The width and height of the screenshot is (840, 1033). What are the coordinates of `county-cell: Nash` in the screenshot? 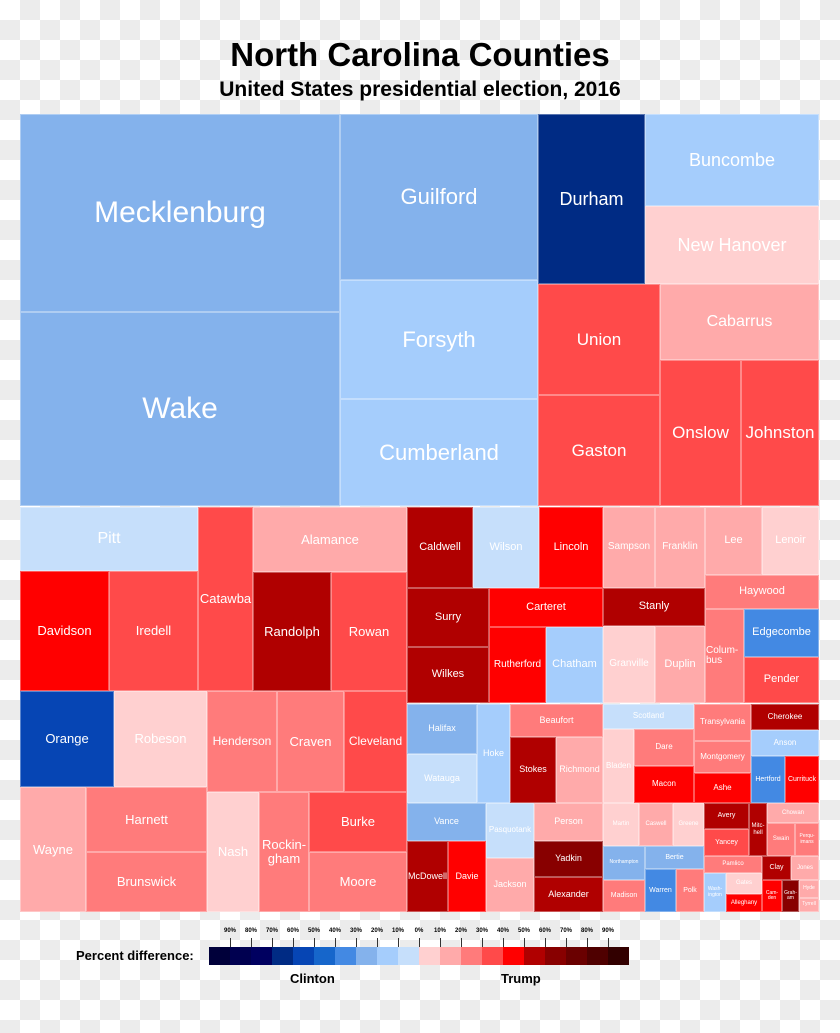 It's located at (233, 852).